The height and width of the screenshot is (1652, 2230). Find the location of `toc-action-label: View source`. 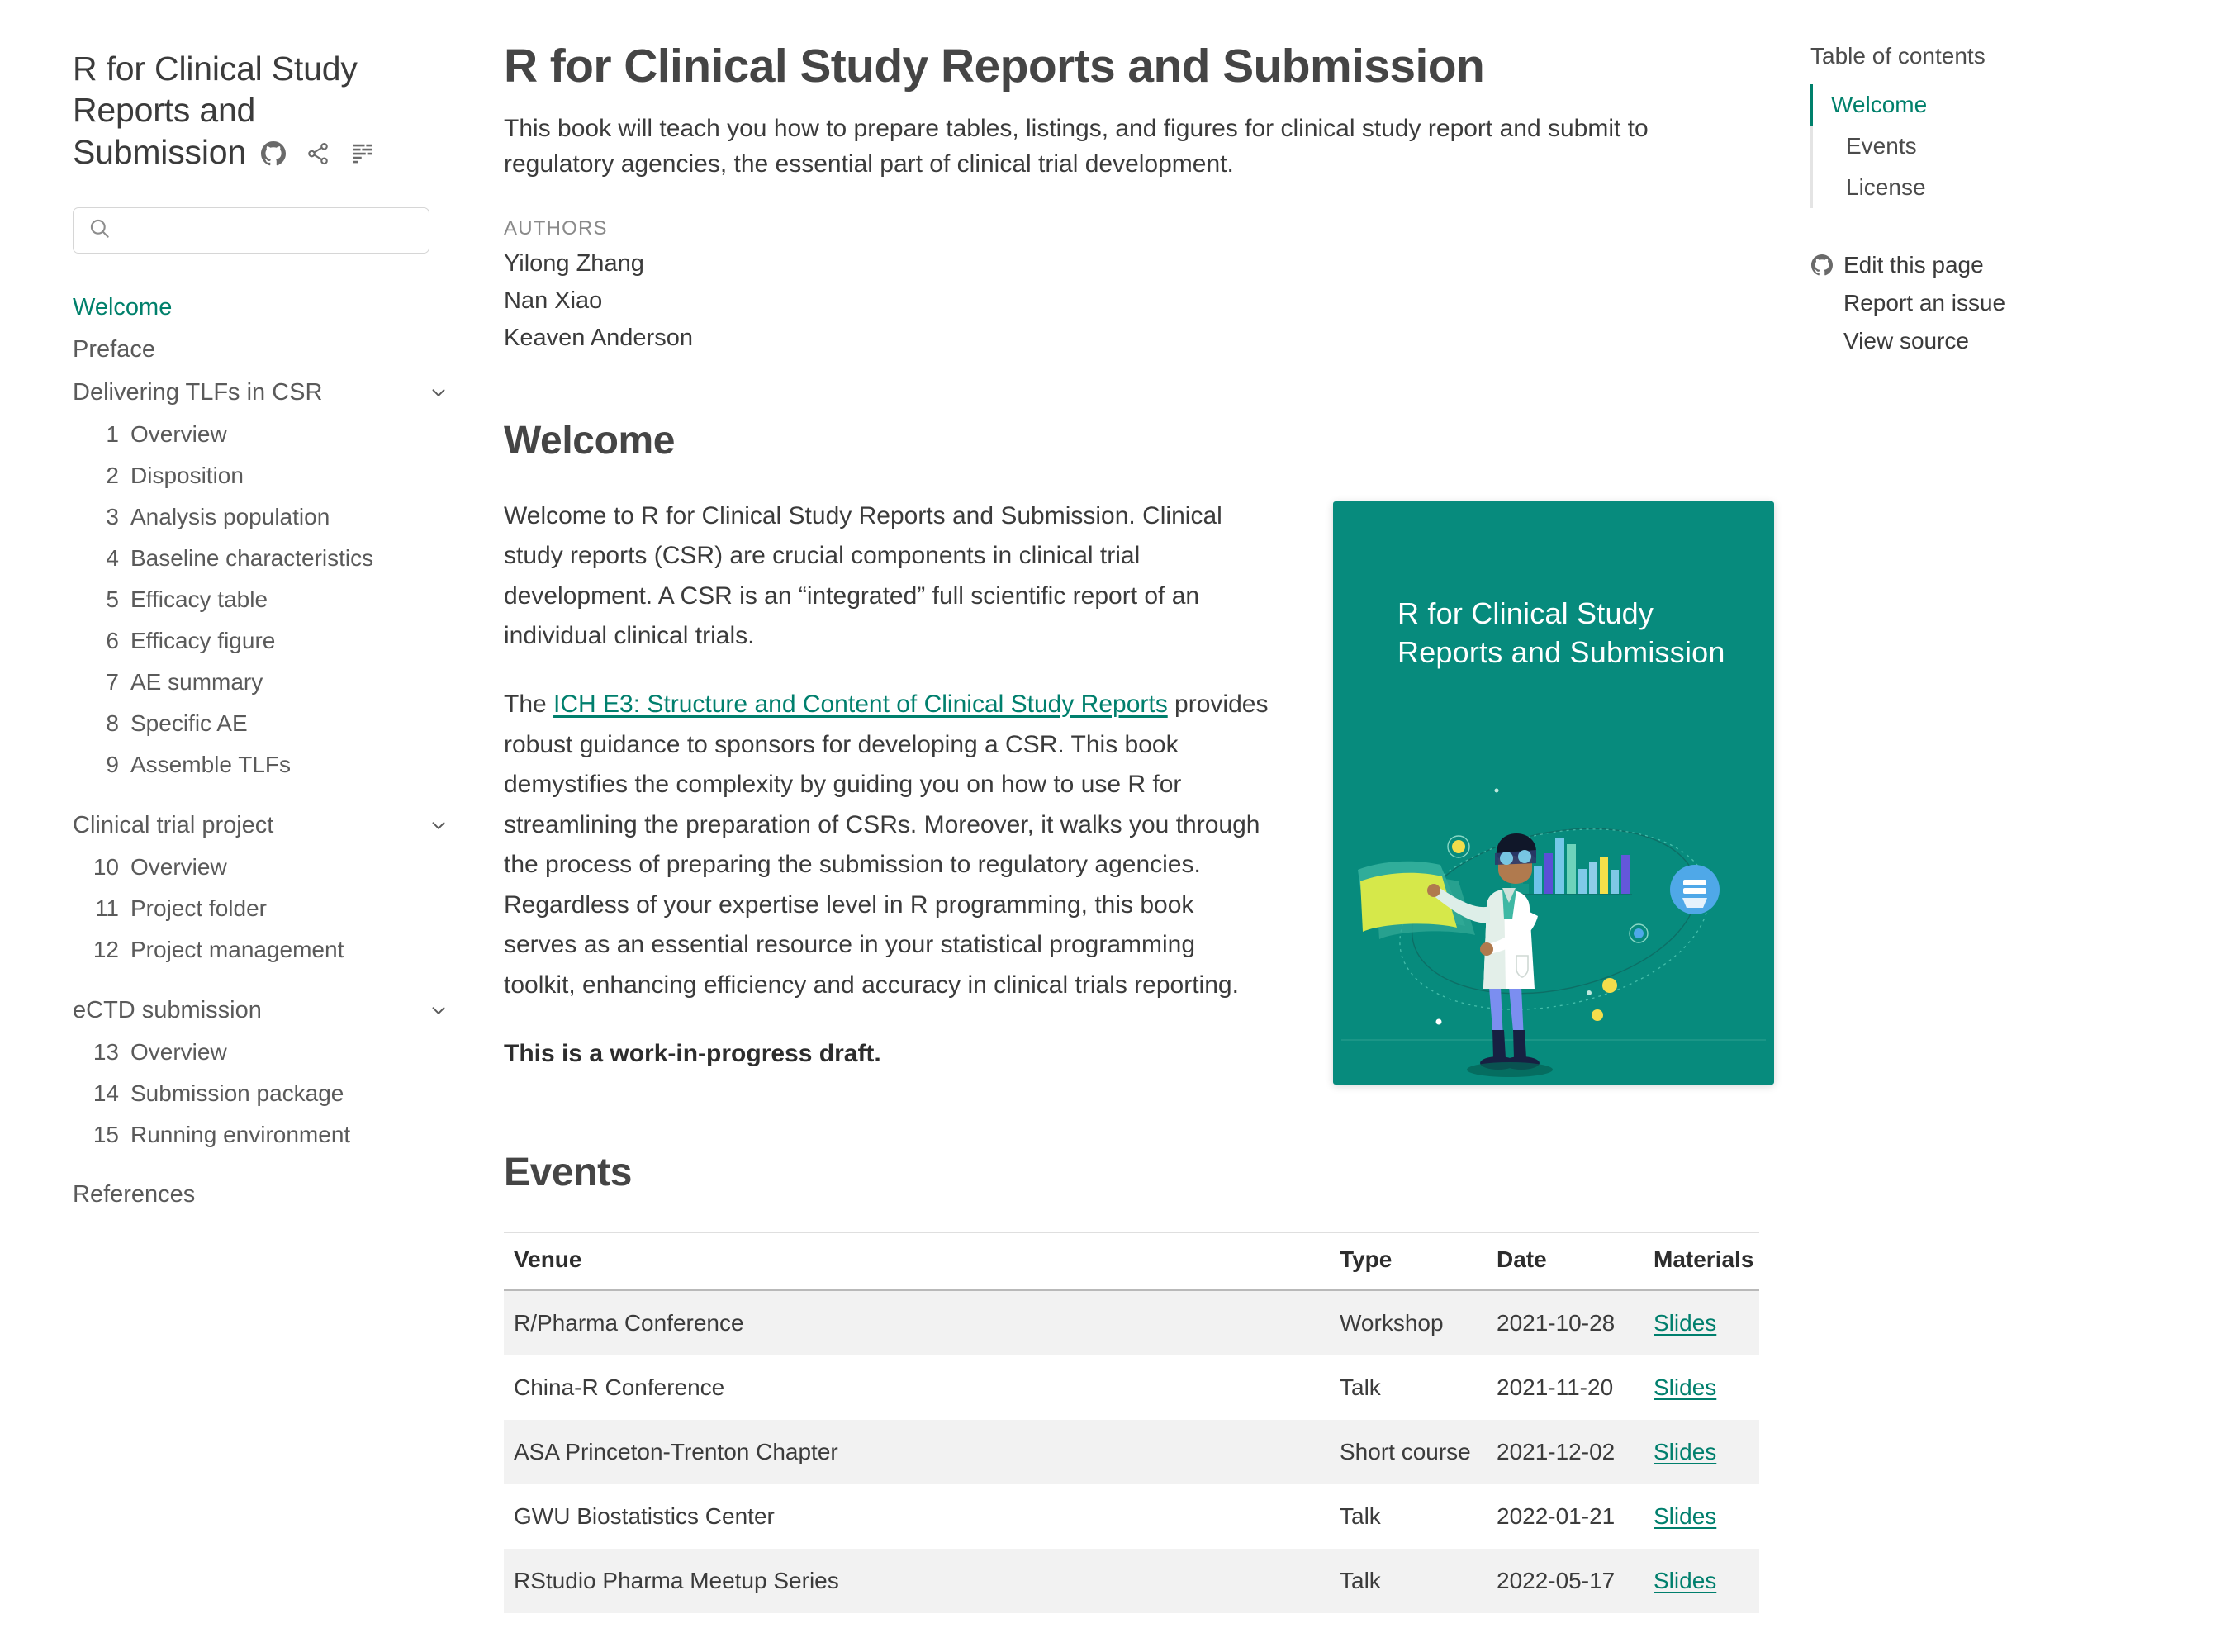

toc-action-label: View source is located at coordinates (1906, 341).